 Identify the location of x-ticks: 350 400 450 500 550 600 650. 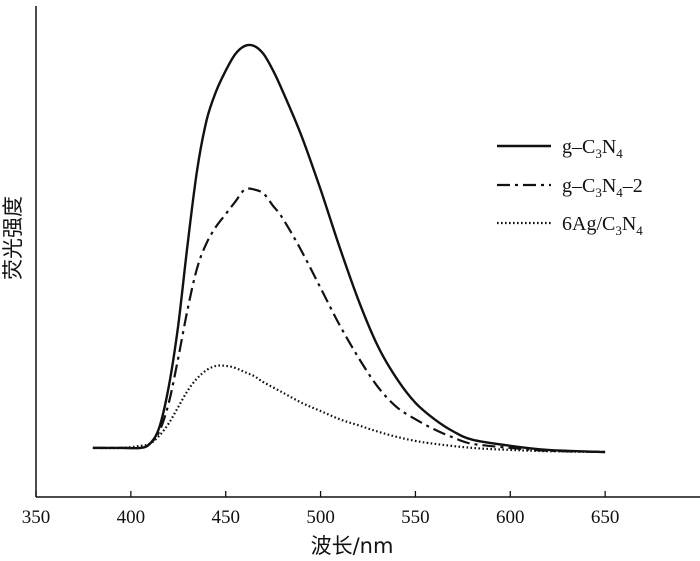
(321, 509).